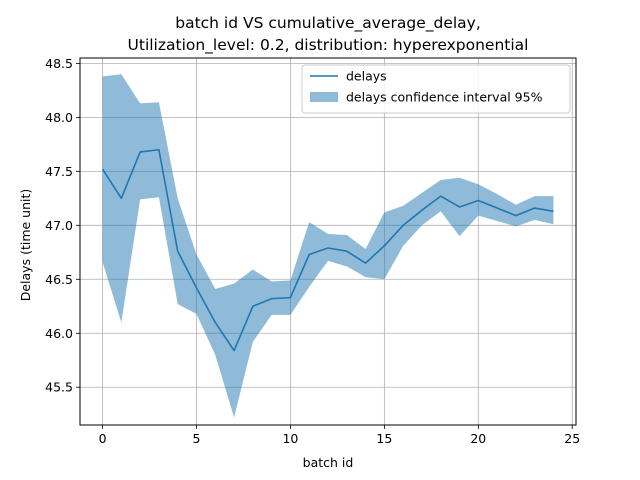  I want to click on y-tick-label-0: 45.5, so click(59, 387).